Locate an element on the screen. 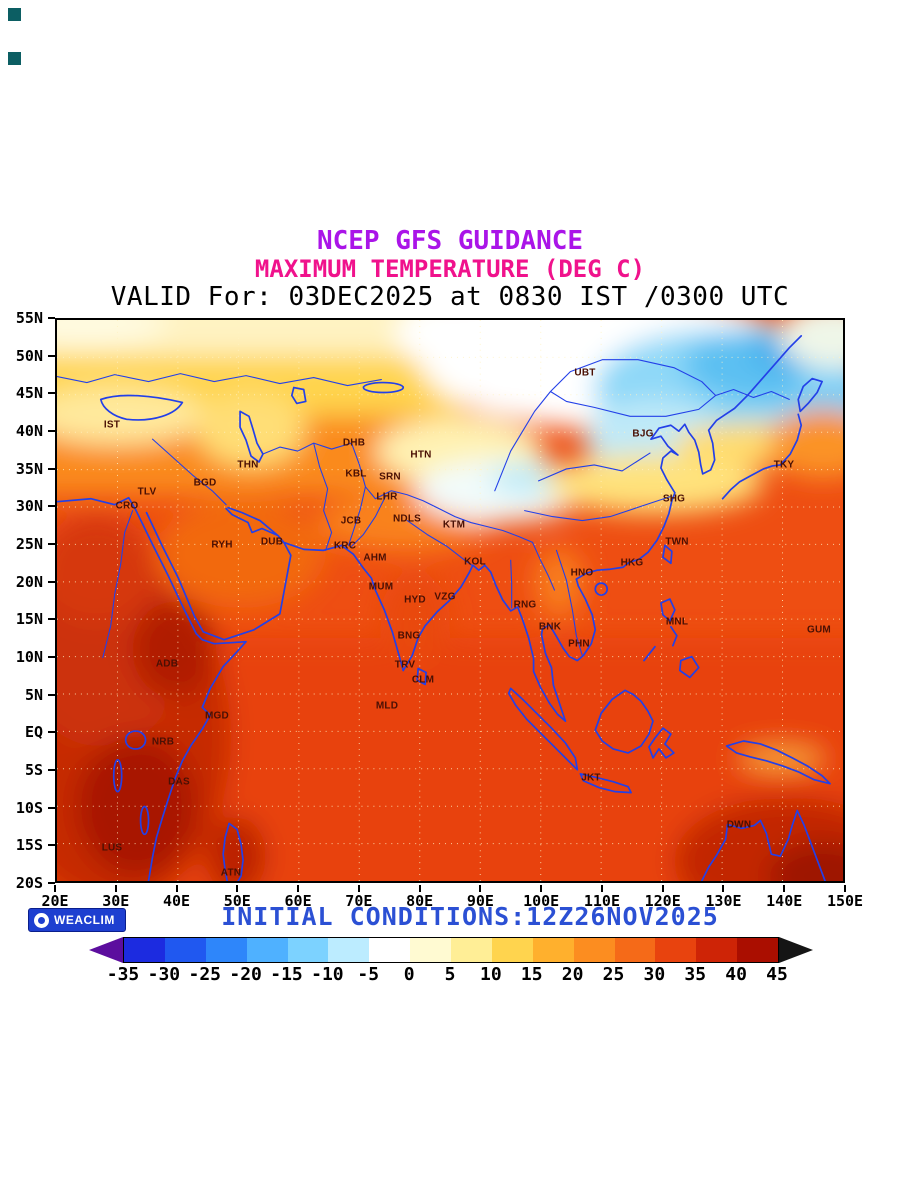 This screenshot has height=1200, width=900. station-label-dhb: DHB is located at coordinates (354, 443).